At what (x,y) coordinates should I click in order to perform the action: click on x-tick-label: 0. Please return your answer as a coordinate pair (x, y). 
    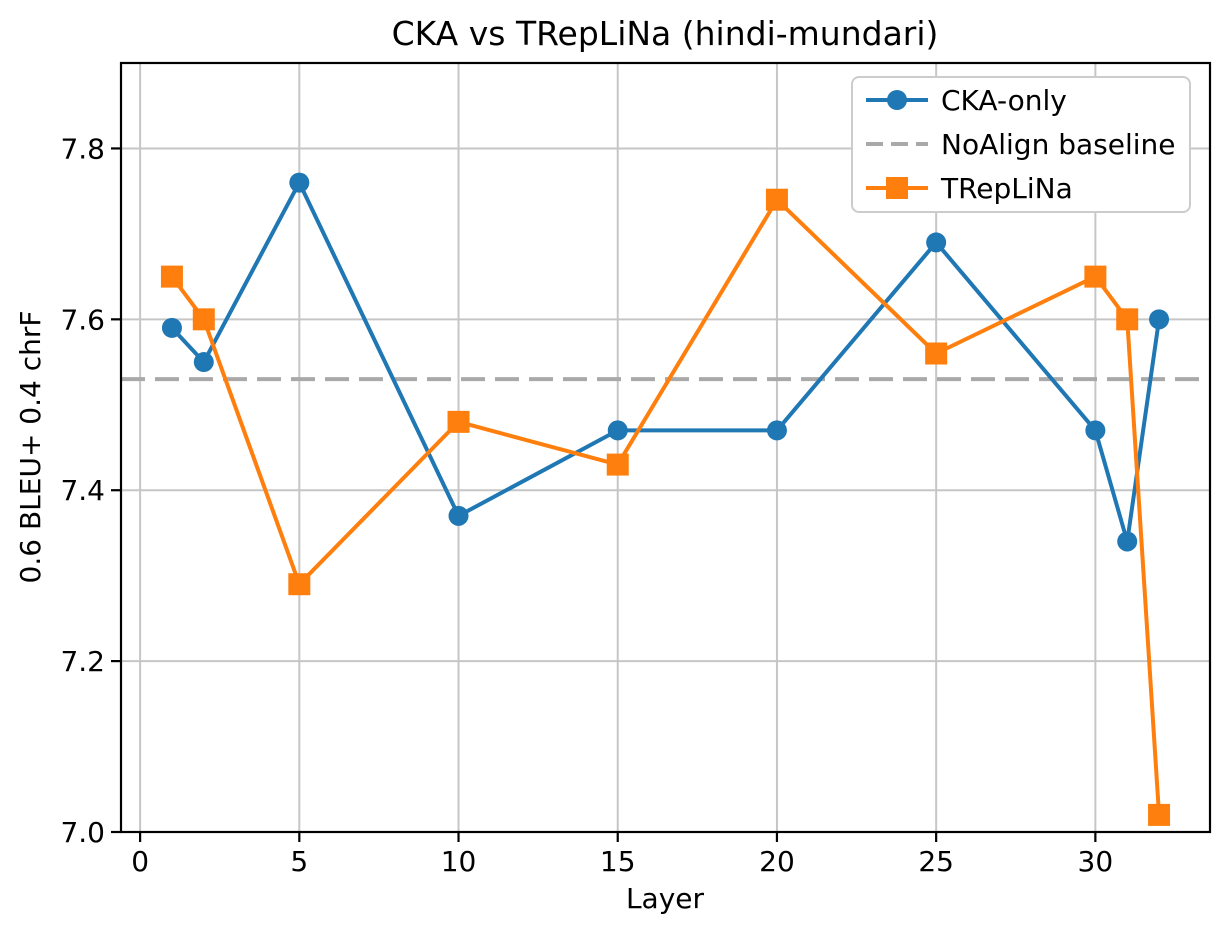
    Looking at the image, I should click on (140, 861).